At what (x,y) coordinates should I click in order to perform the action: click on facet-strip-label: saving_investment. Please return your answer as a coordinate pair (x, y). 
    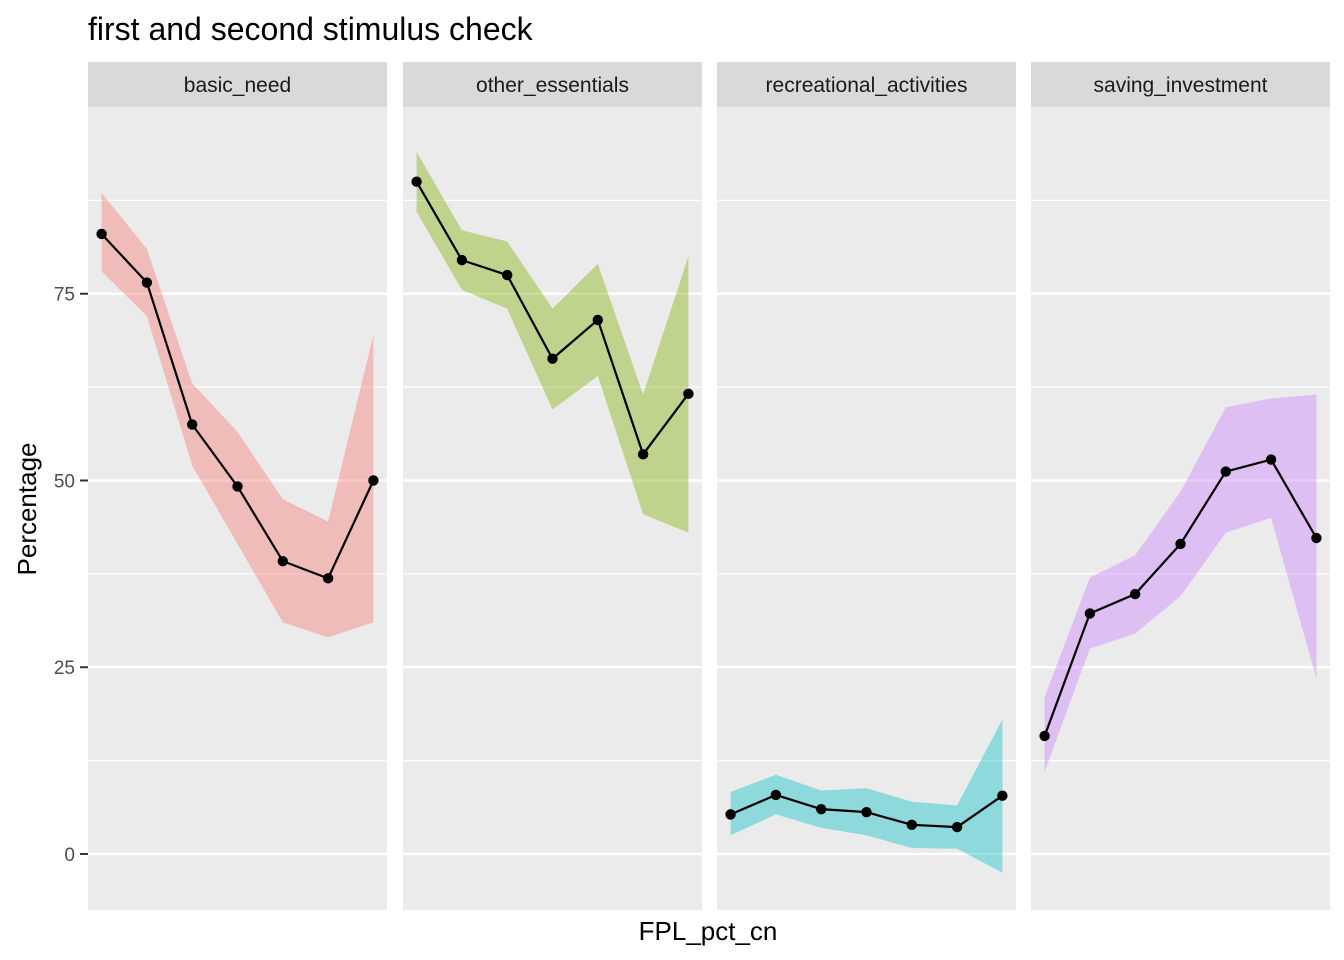
    Looking at the image, I should click on (1181, 85).